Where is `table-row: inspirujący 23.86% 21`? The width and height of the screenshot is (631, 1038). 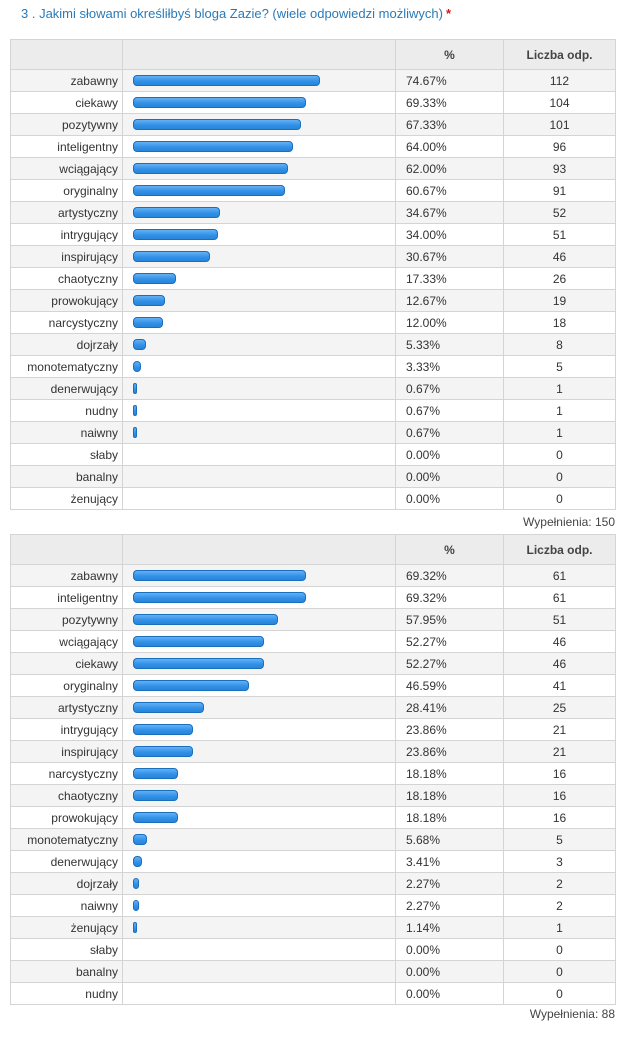
table-row: inspirujący 23.86% 21 is located at coordinates (313, 751).